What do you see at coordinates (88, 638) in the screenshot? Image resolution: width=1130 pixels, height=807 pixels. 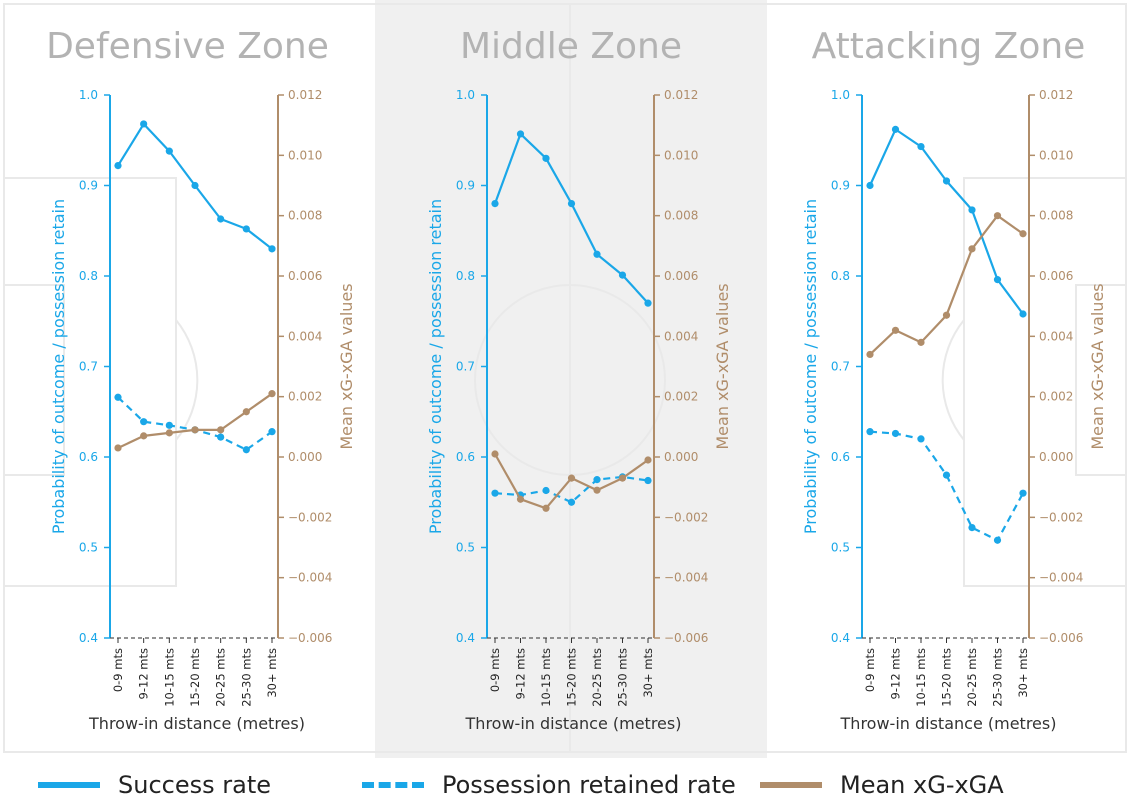 I see `left-tick-label: 0.4` at bounding box center [88, 638].